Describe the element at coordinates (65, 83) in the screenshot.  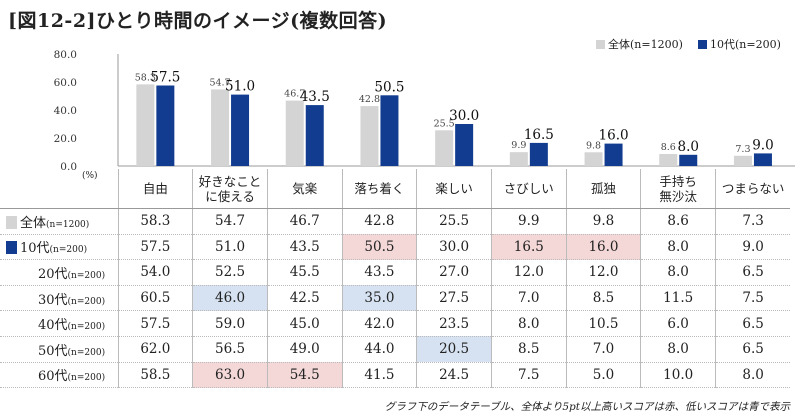
I see `y-tick-label: 60.0` at that location.